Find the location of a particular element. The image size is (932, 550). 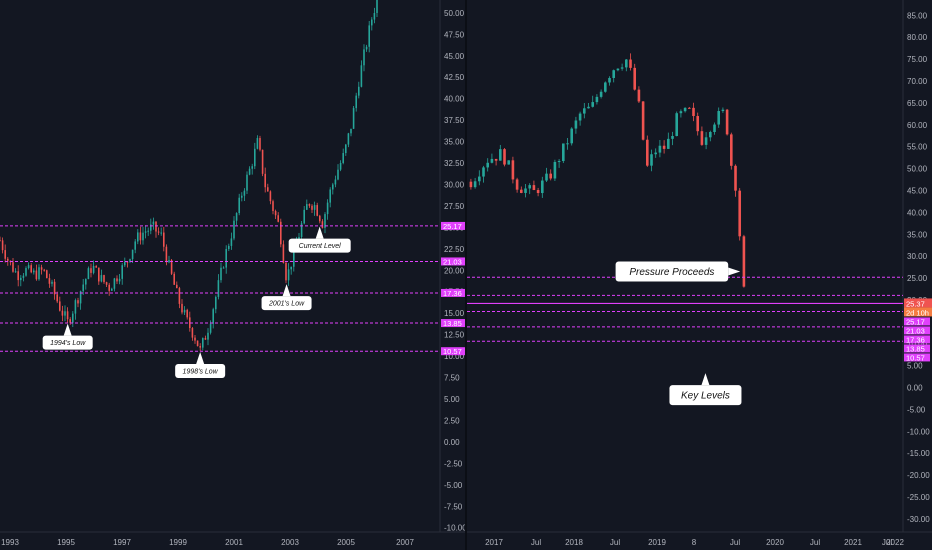

y-tick-label: 5.00 is located at coordinates (452, 399).